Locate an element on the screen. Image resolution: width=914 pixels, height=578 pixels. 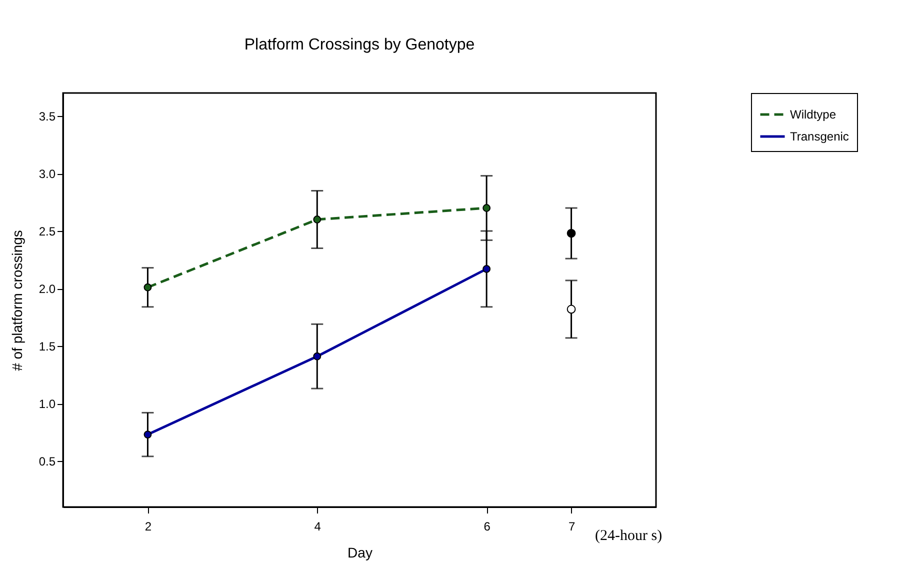
x-tick-label: 6 is located at coordinates (487, 527).